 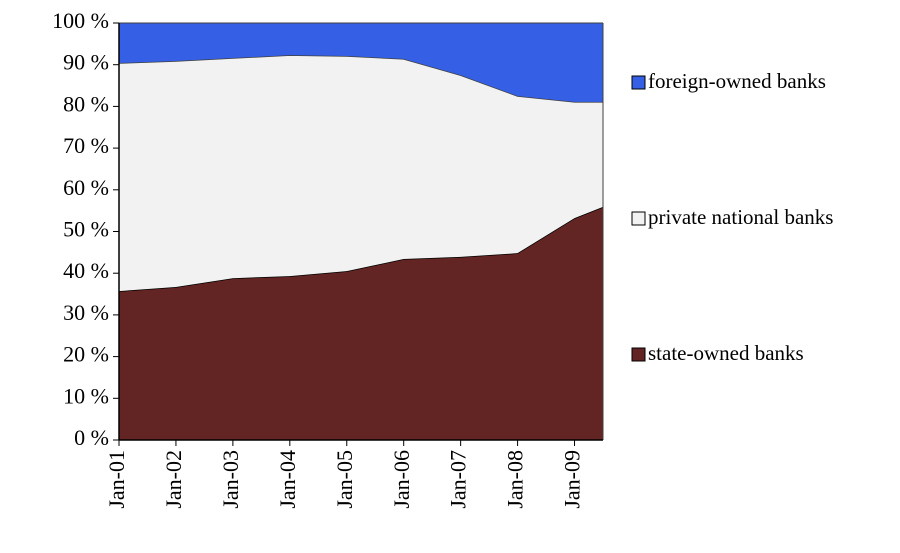 What do you see at coordinates (86, 395) in the screenshot?
I see `y-tick-label: 10 %` at bounding box center [86, 395].